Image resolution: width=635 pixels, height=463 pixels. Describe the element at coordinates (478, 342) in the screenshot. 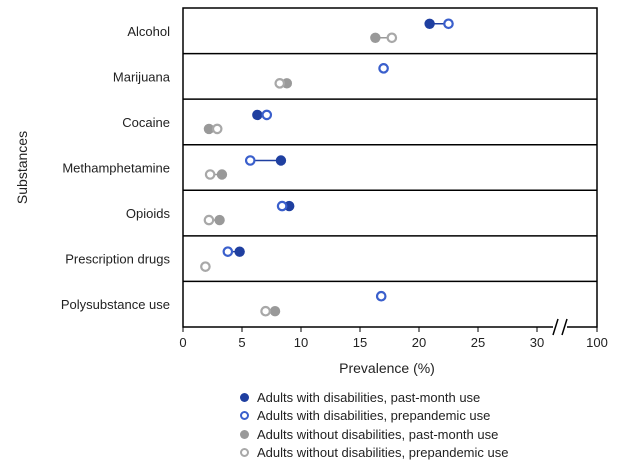

I see `x-tick-label: 25` at that location.